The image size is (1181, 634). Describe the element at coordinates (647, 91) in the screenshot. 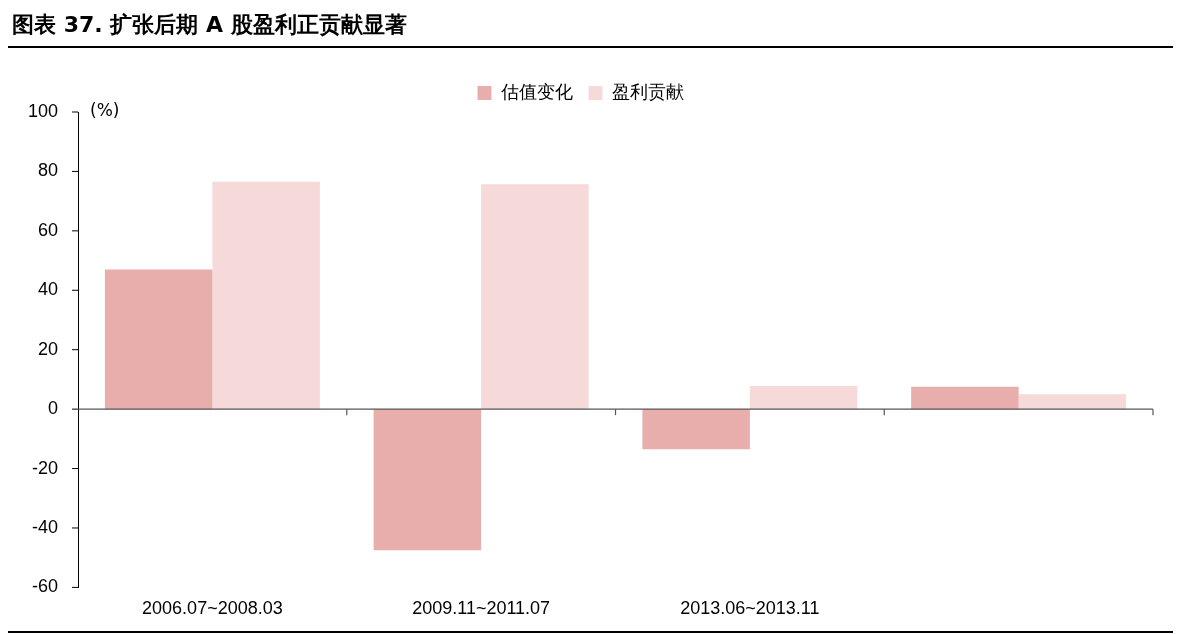

I see `legend-label: 盈利贡献` at that location.